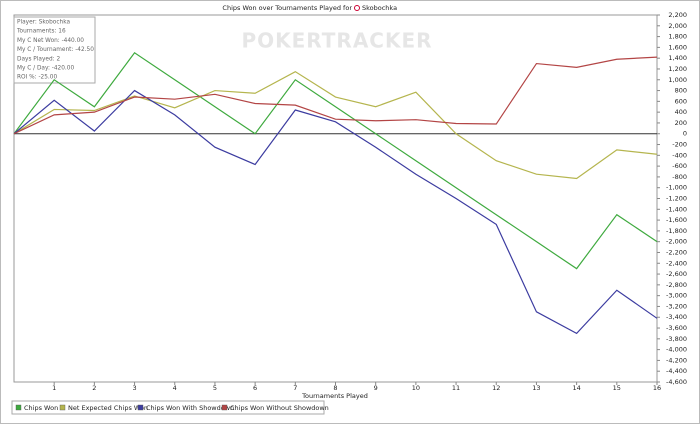 This screenshot has height=428, width=700. Describe the element at coordinates (175, 388) in the screenshot. I see `x-tick-label: 4` at that location.